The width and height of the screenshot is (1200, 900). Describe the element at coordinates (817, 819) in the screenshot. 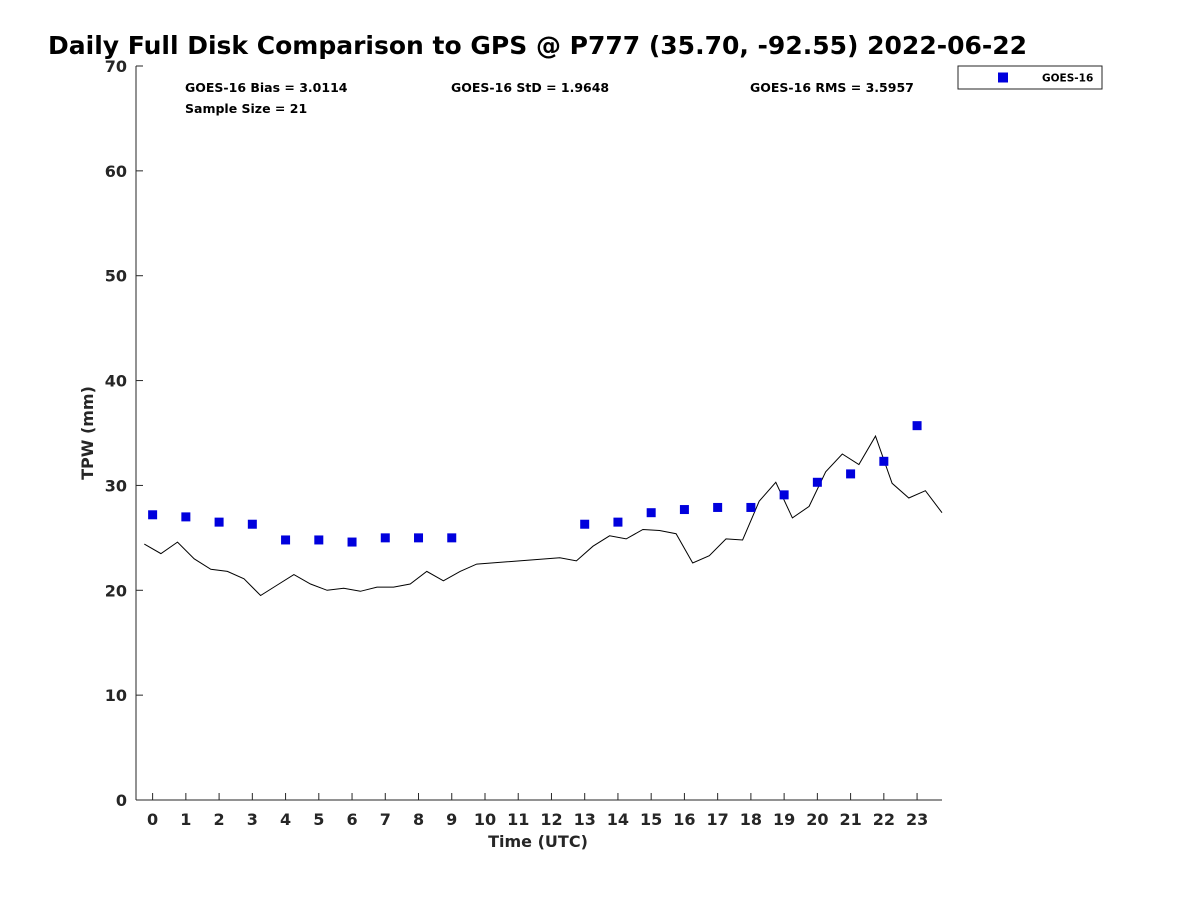

I see `x-tick-label: 20` at that location.